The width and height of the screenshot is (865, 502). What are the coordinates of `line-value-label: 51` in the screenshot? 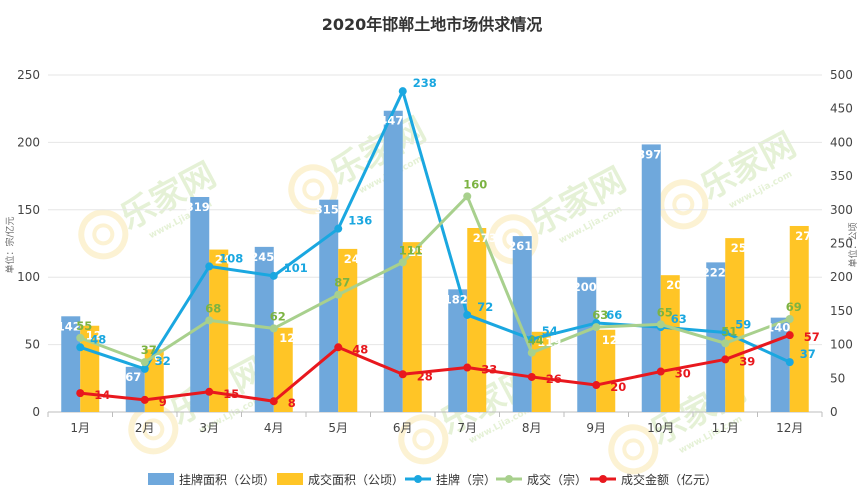 It's located at (729, 331).